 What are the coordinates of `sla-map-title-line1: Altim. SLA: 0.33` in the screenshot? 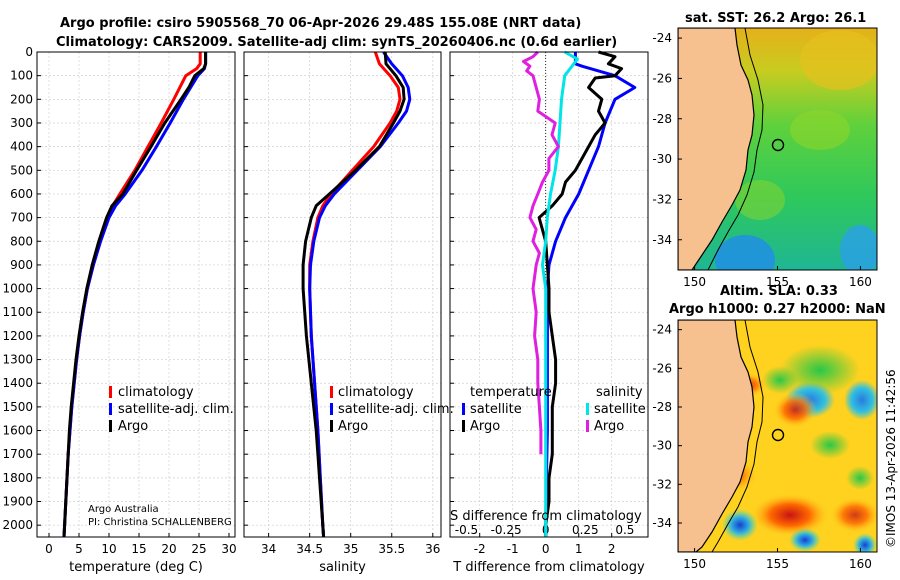 It's located at (779, 291).